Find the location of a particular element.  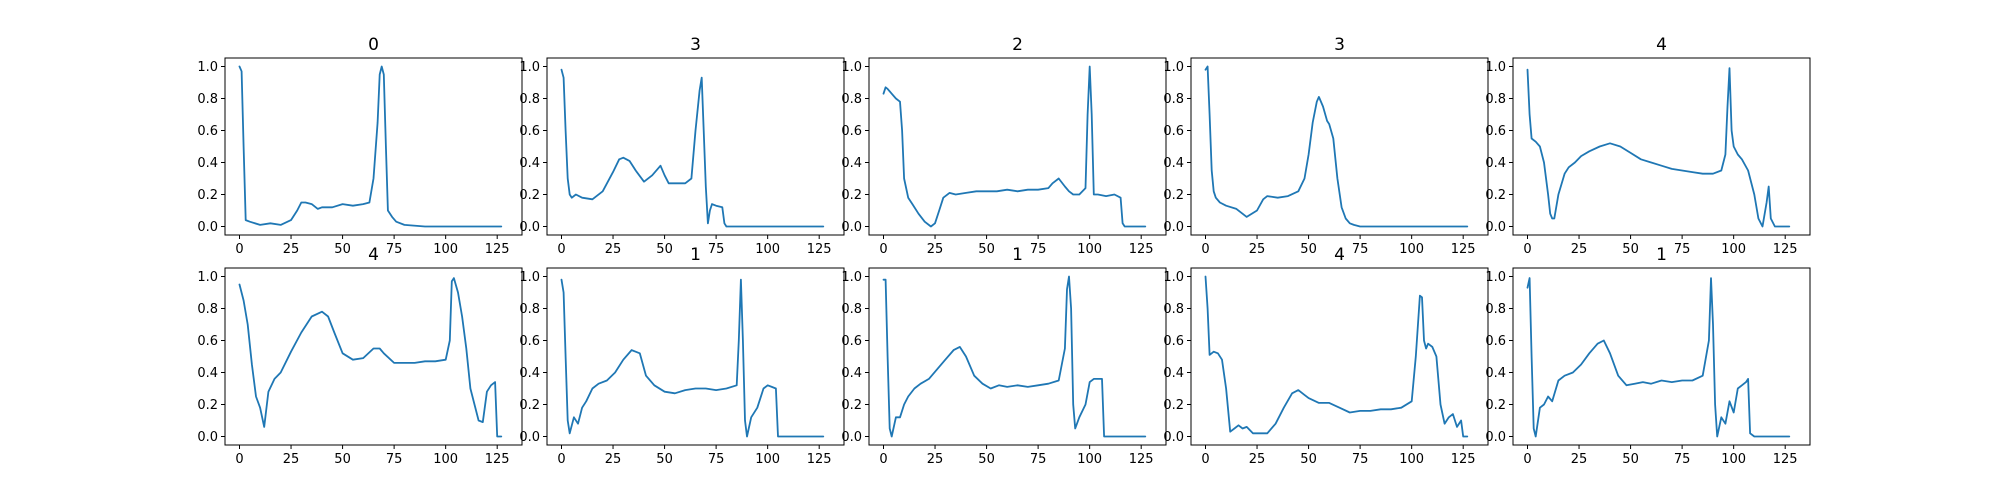

subplot-8: 4 0 25 50 75 100 125 0.0 0.2 0.4 0.6 0.8 1.0 is located at coordinates (1326, 356).